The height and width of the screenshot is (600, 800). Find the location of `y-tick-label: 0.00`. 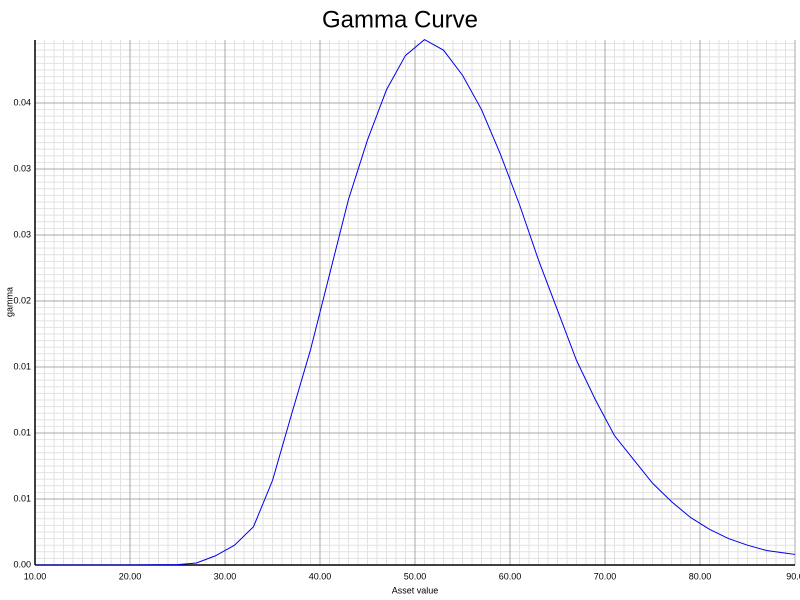

y-tick-label: 0.00 is located at coordinates (22, 564).